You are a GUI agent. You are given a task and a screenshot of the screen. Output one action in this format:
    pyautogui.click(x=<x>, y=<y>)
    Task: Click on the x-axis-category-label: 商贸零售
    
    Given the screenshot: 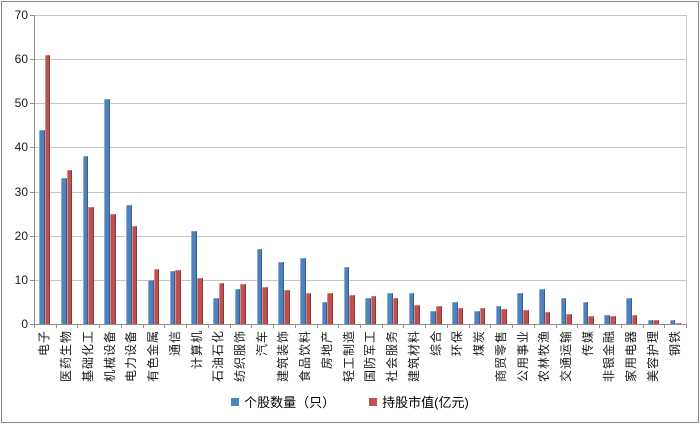 What is the action you would take?
    pyautogui.click(x=500, y=356)
    